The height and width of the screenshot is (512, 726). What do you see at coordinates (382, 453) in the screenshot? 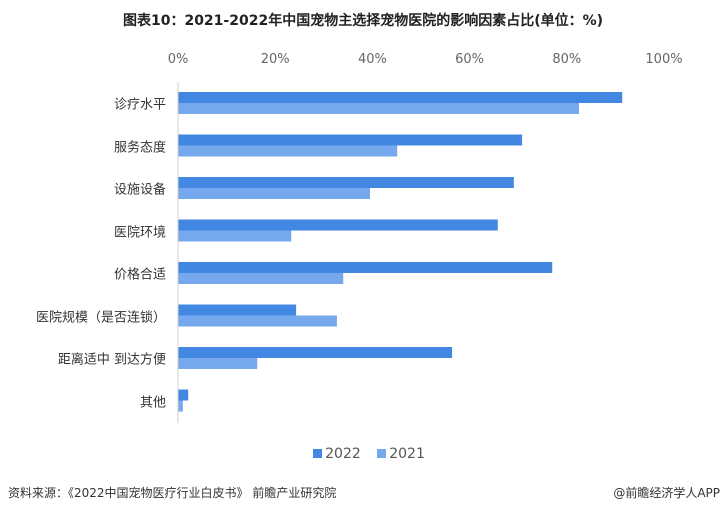
I see `legend-swatch-2021` at bounding box center [382, 453].